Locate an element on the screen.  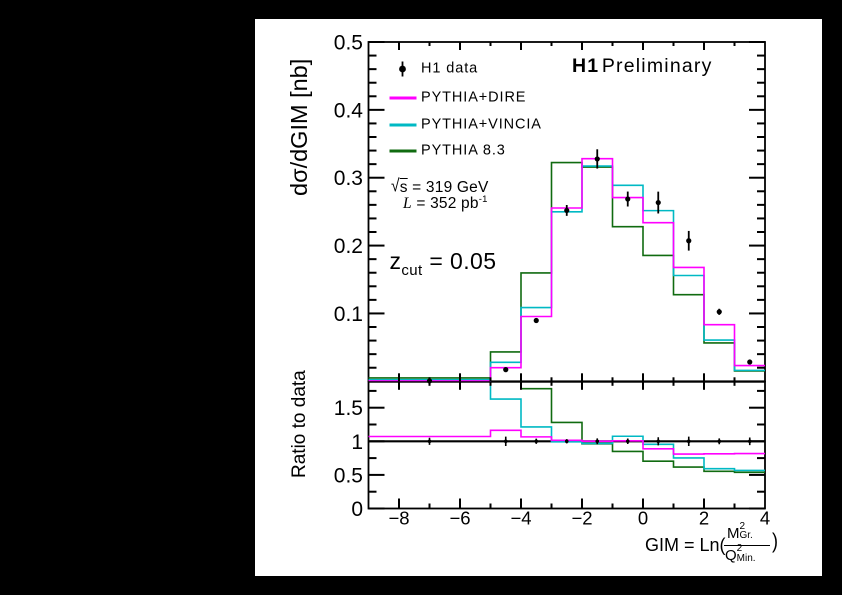
fraction-bar is located at coordinates (747, 546).